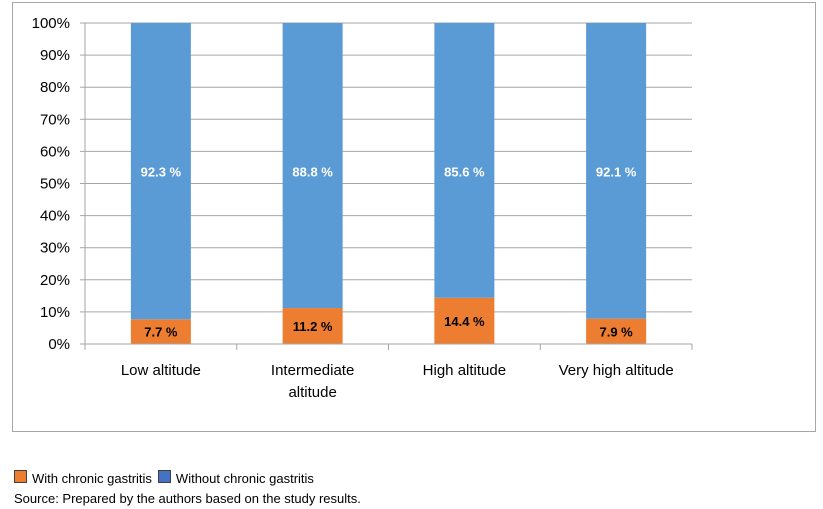 This screenshot has width=823, height=509. I want to click on y-tick-label: 80%, so click(55, 87).